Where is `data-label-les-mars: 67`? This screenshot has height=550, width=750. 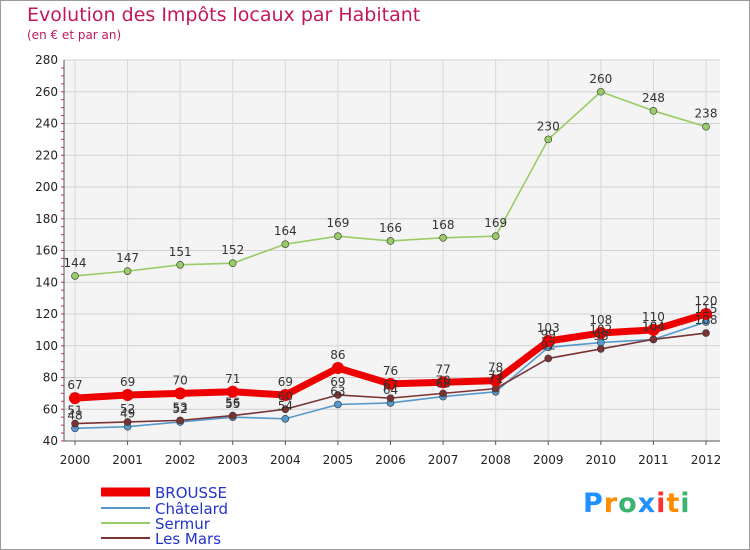
data-label-les-mars: 67 is located at coordinates (390, 385).